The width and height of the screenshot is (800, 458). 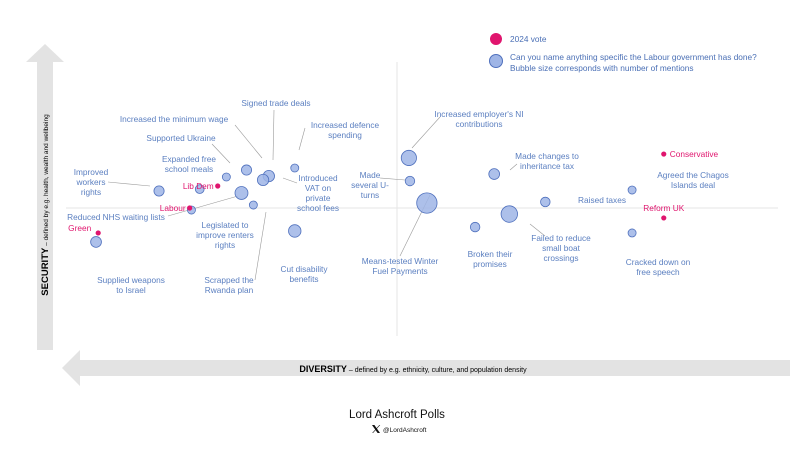 I want to click on bubble-label-6: Introduced VAT on private school fees, so click(x=318, y=193).